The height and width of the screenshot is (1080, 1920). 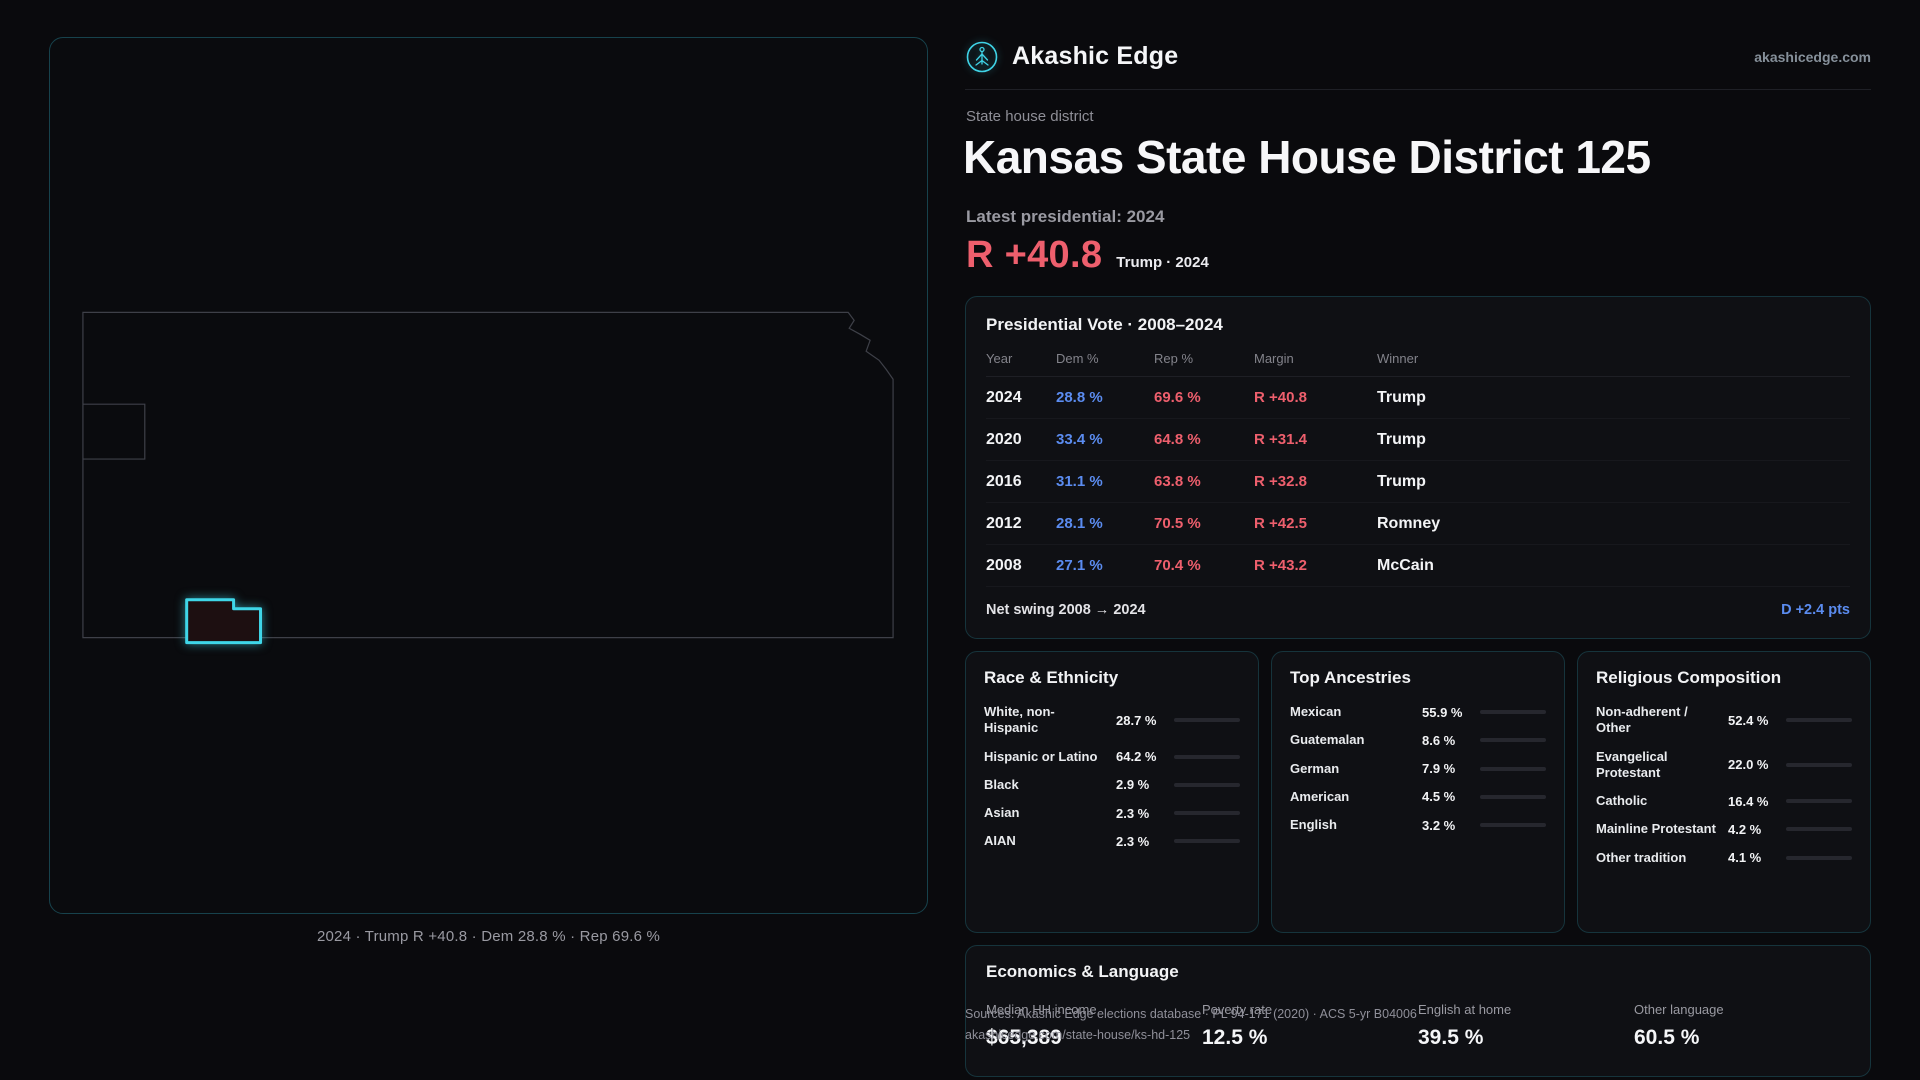 What do you see at coordinates (1812, 56) in the screenshot?
I see `brand-domain: akashicedge.com` at bounding box center [1812, 56].